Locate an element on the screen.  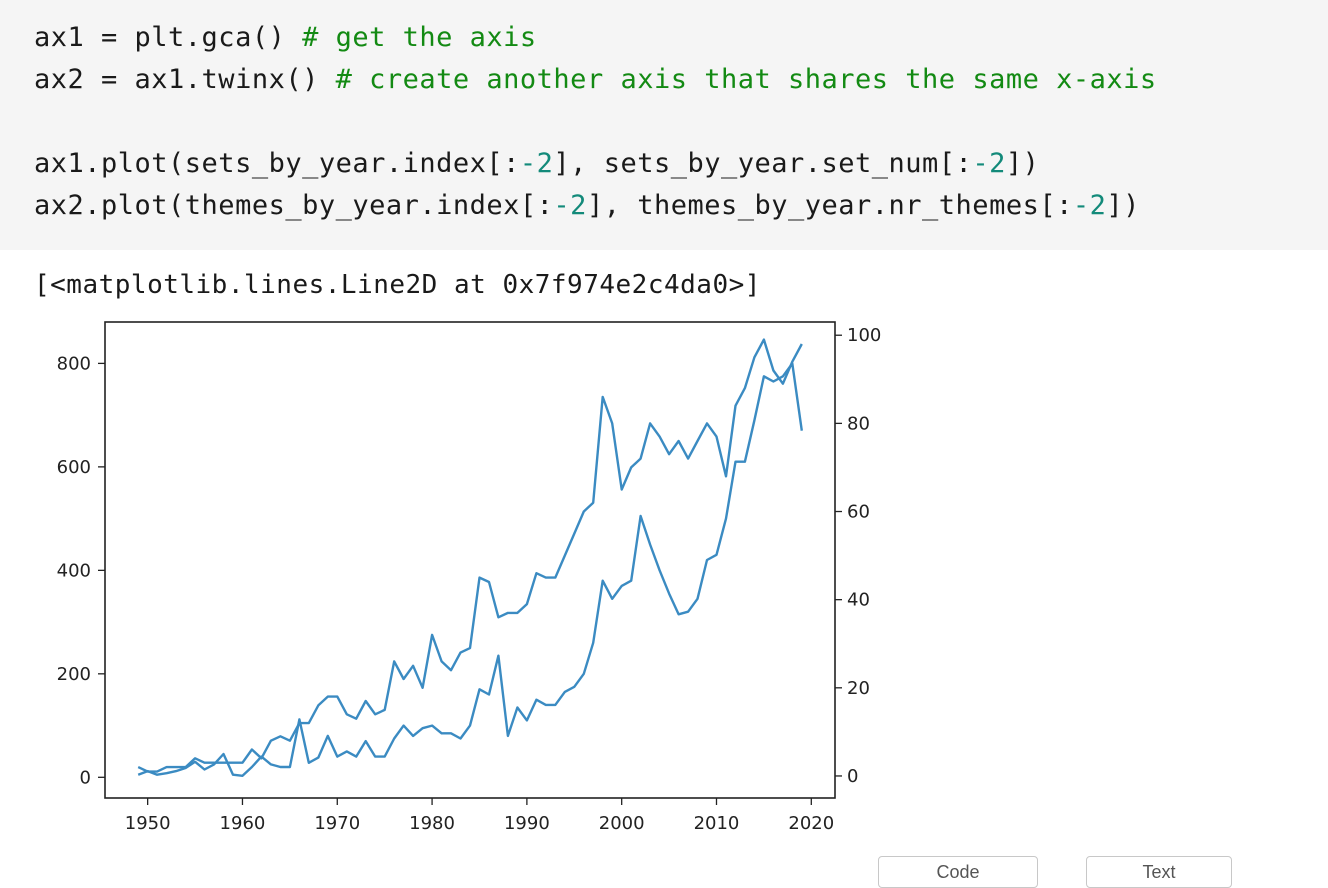
code-text: ax1.plot(sets_by_year.index[: is located at coordinates (277, 163).